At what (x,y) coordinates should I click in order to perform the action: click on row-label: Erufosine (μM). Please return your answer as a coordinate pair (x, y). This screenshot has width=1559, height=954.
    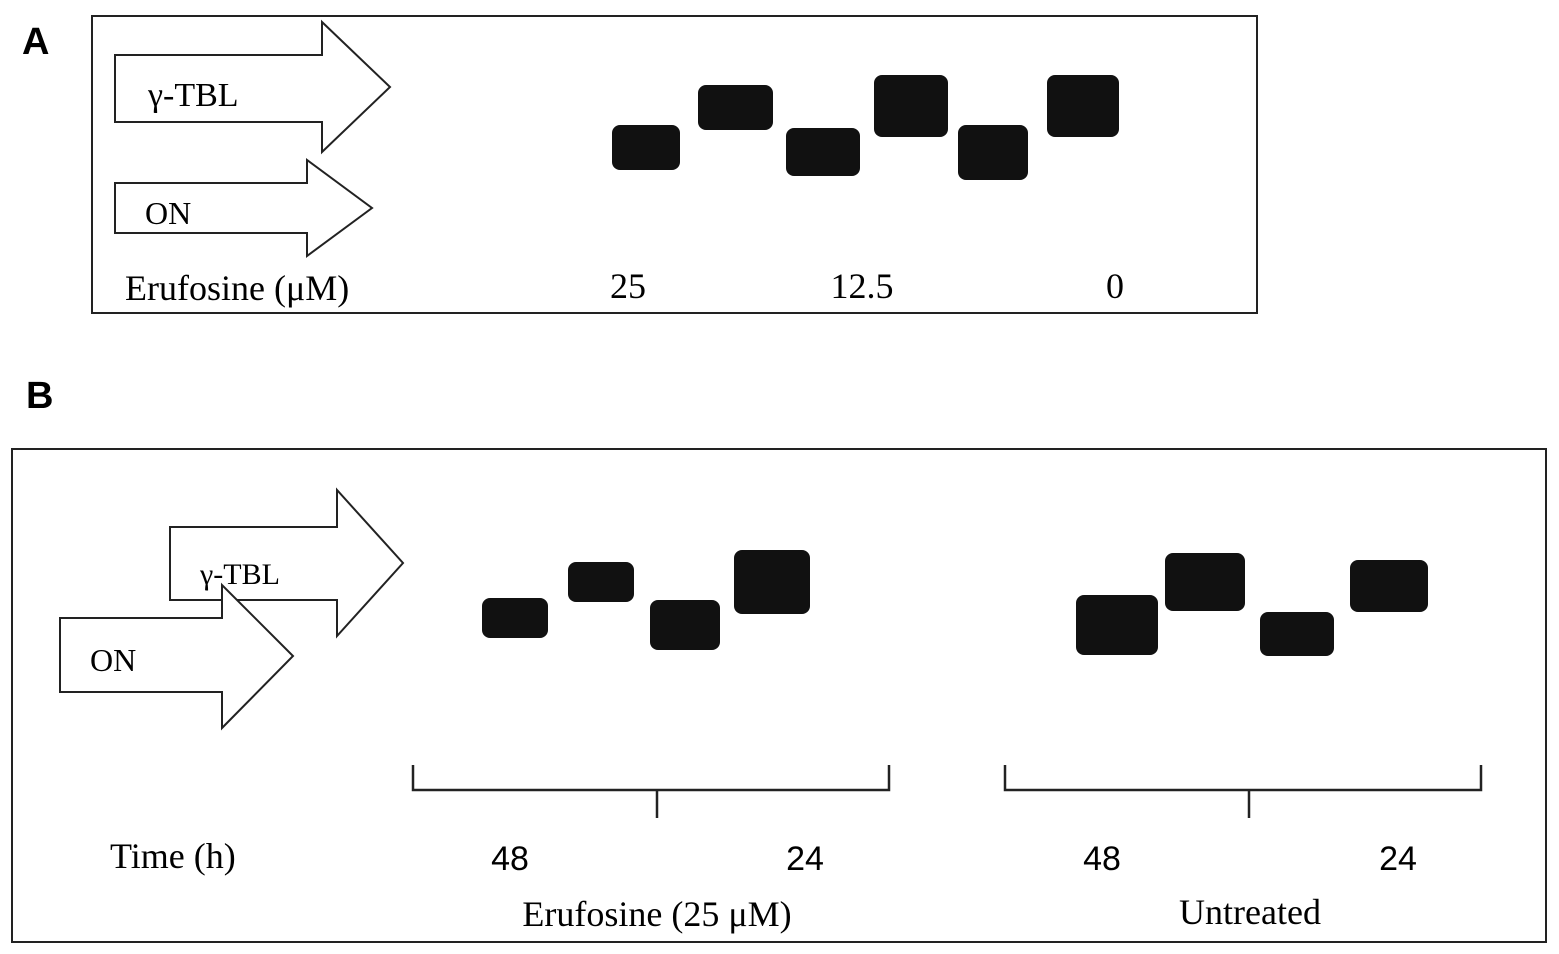
    Looking at the image, I should click on (237, 288).